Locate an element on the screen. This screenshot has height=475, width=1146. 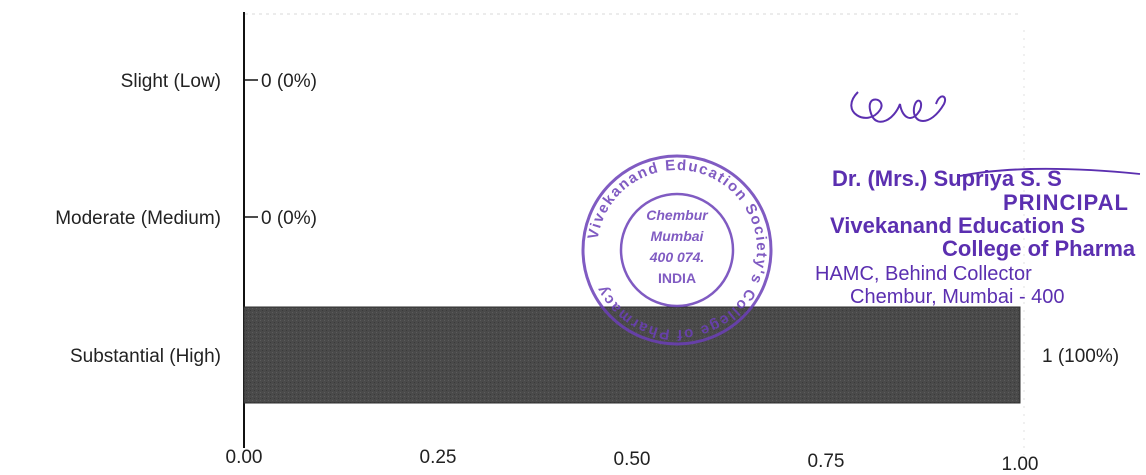
x-tick-labels: 0.00 0.25 0.50 0.75 1.00 is located at coordinates (632, 461).